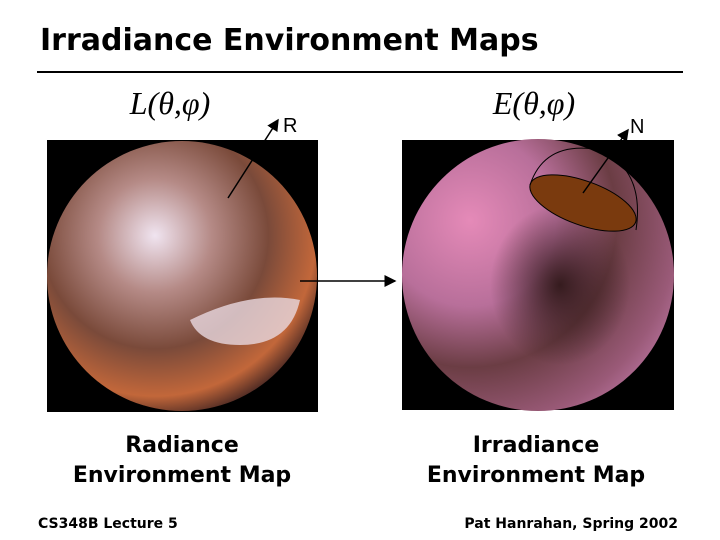 The width and height of the screenshot is (720, 540). What do you see at coordinates (290, 126) in the screenshot?
I see `r-label: R` at bounding box center [290, 126].